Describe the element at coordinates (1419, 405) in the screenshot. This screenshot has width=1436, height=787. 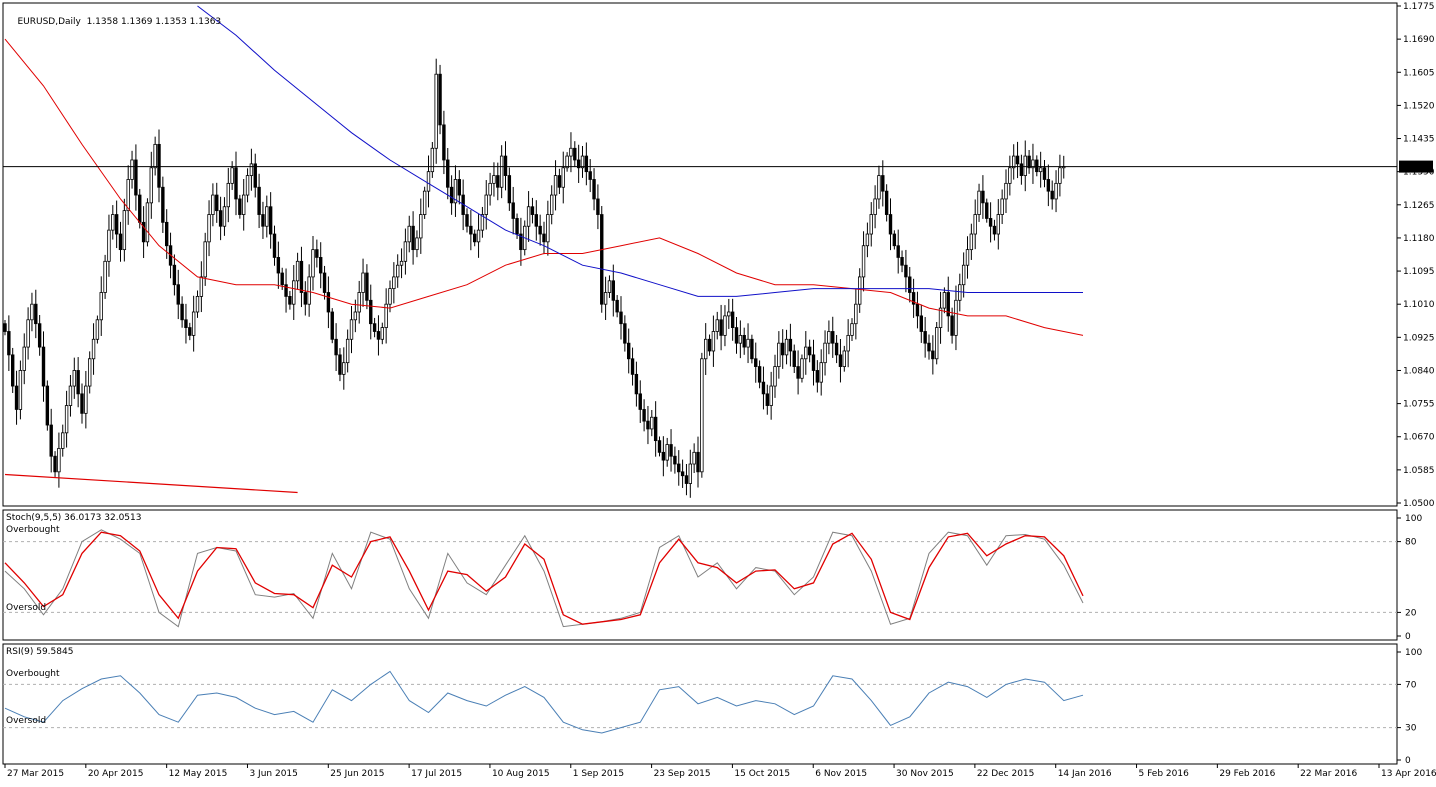
I see `price-axis-label: 1.0755` at that location.